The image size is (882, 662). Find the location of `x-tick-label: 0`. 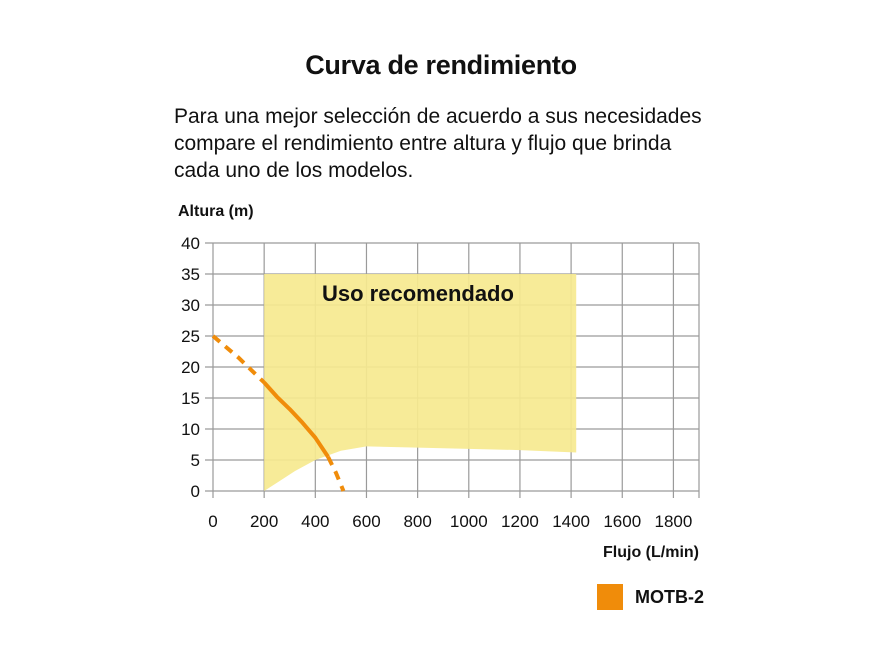

x-tick-label: 0 is located at coordinates (212, 521).